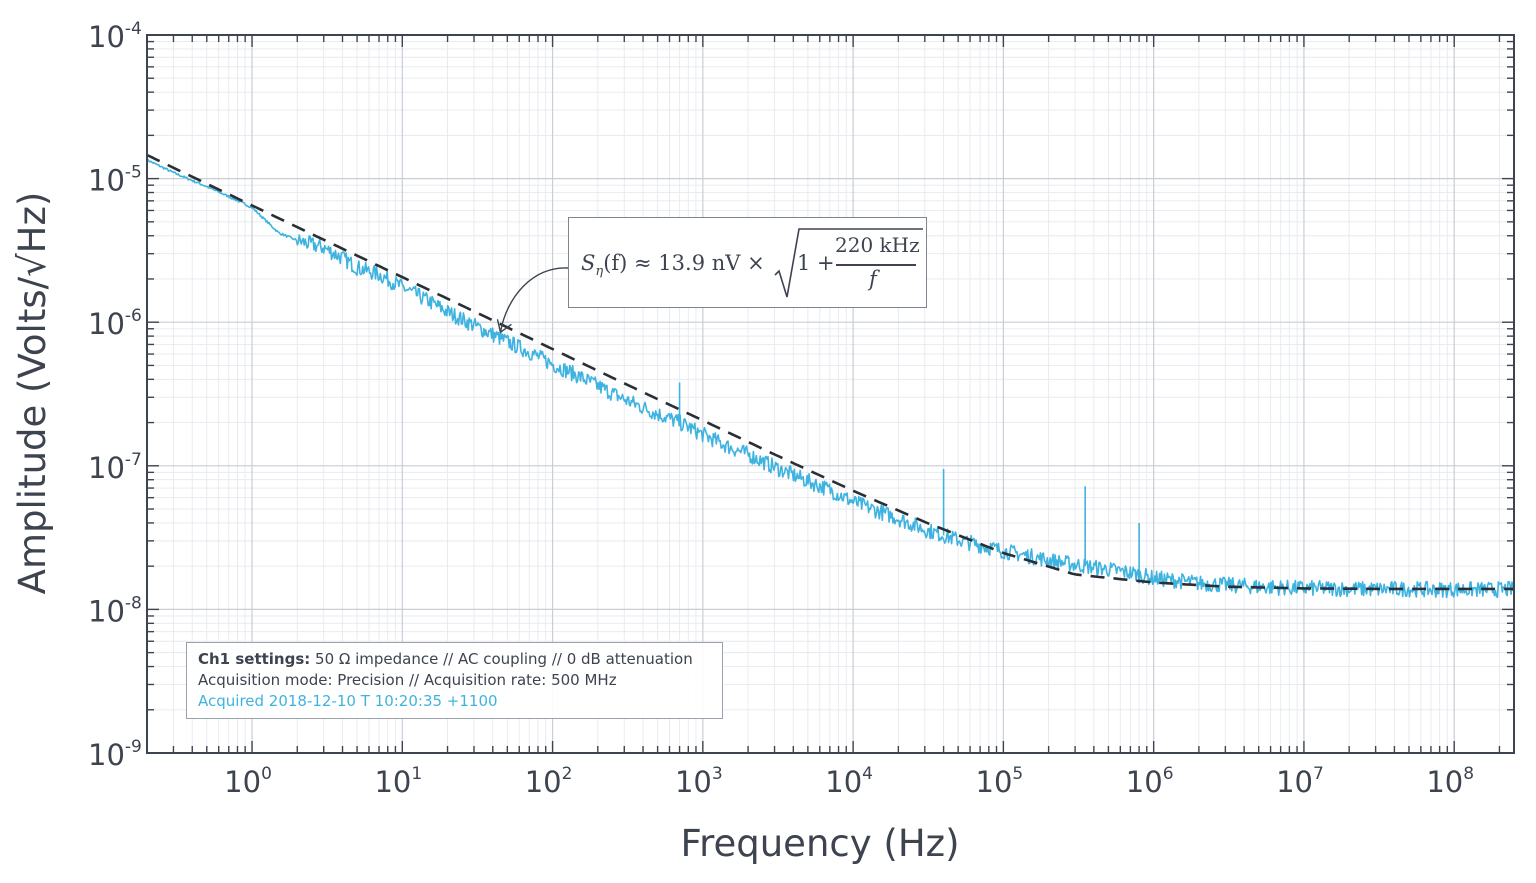 This screenshot has width=1536, height=883. Describe the element at coordinates (133, 316) in the screenshot. I see `y-tick-exponent: -6` at that location.